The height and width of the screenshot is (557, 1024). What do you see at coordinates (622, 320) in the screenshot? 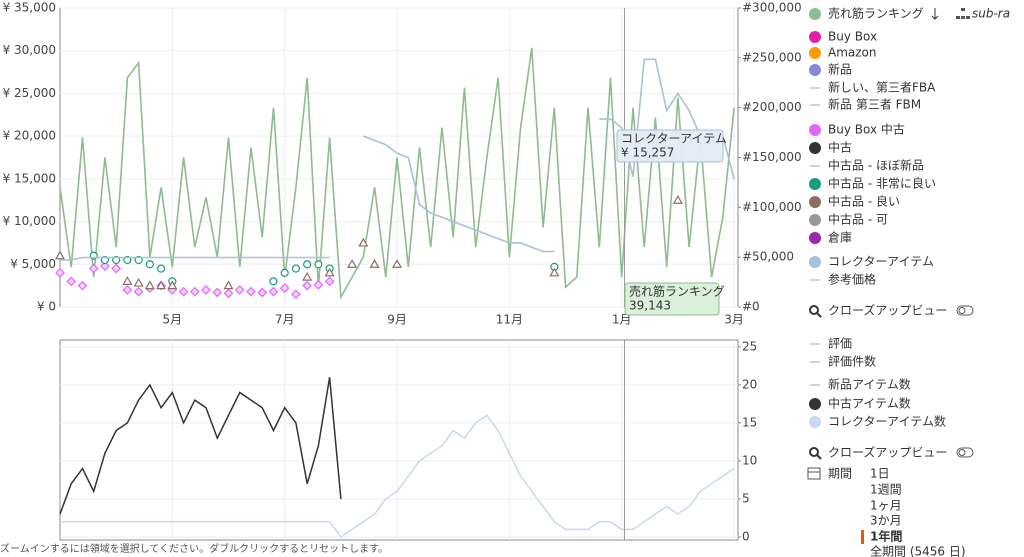
I see `x-tick-label: 1月` at bounding box center [622, 320].